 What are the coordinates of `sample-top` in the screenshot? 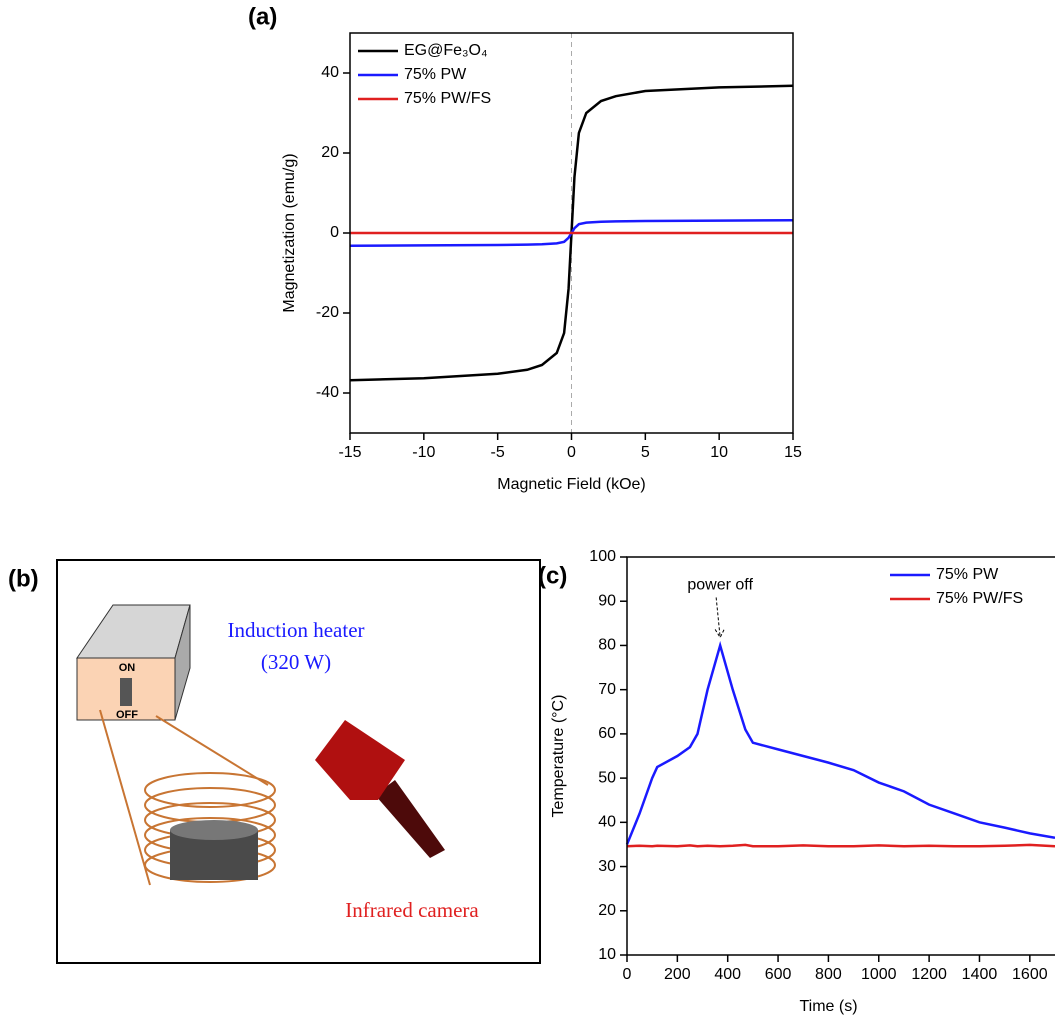 It's located at (214, 830).